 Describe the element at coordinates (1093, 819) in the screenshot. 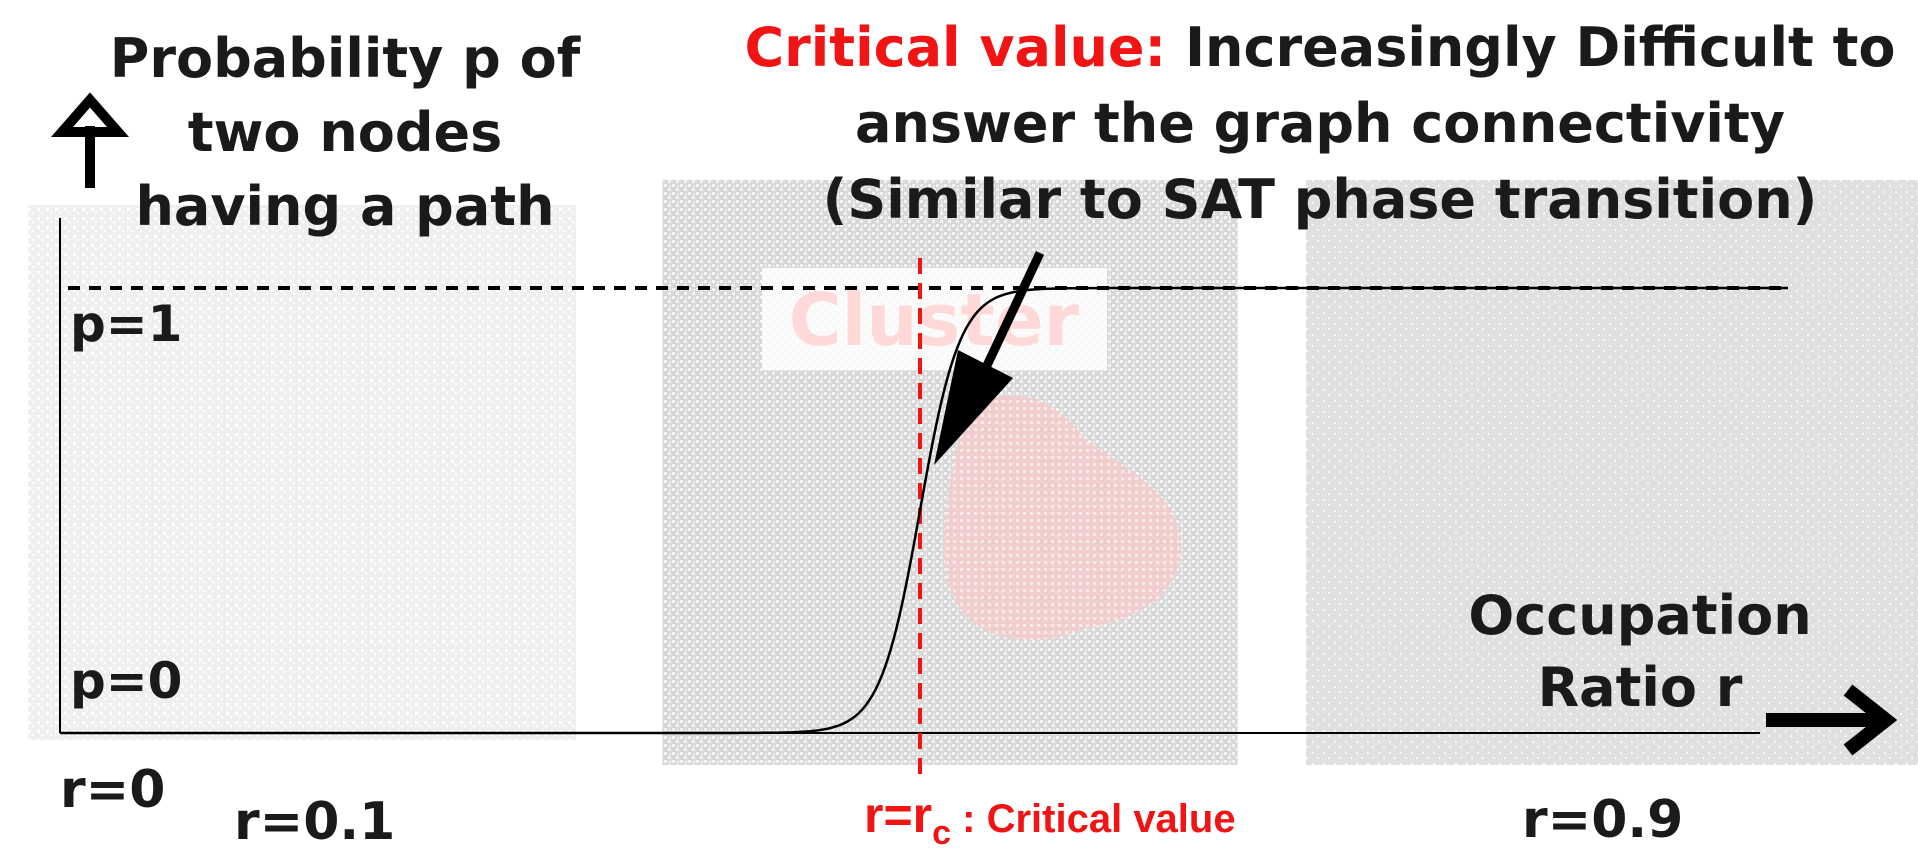

I see `rc-suffix: : Critical value` at that location.